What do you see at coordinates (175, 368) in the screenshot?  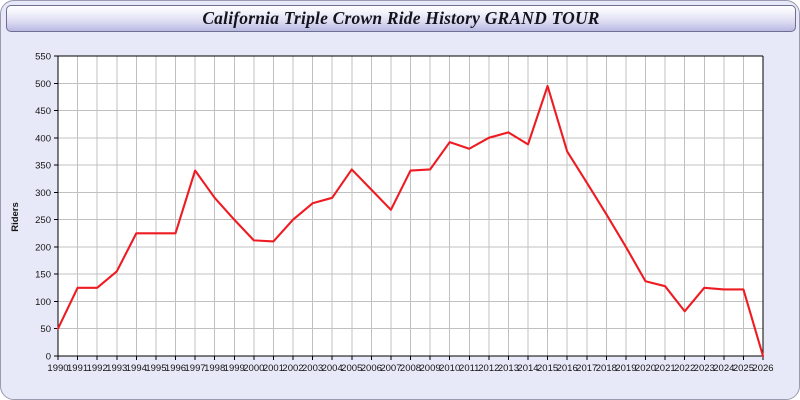 I see `x-tick-label: 1996` at bounding box center [175, 368].